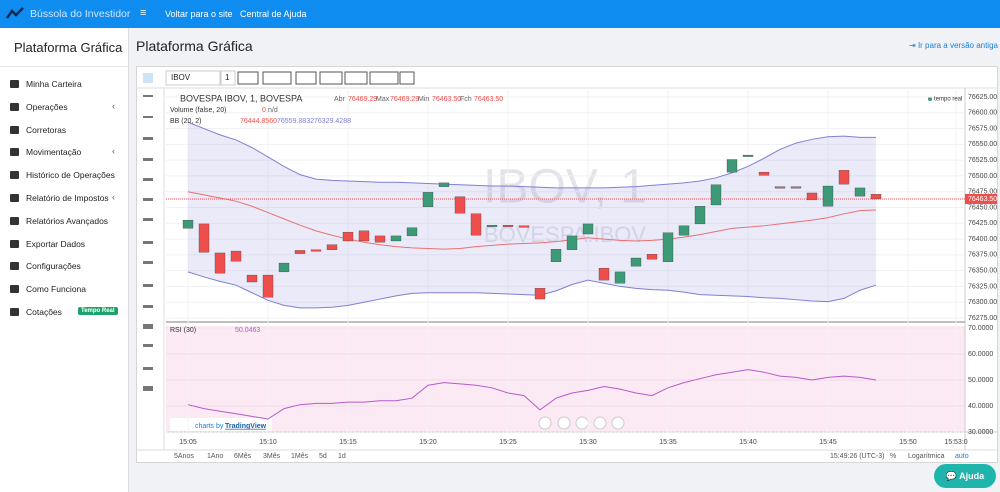 This screenshot has height=492, width=1000. Describe the element at coordinates (908, 442) in the screenshot. I see `x-tick-label: 15:50` at that location.